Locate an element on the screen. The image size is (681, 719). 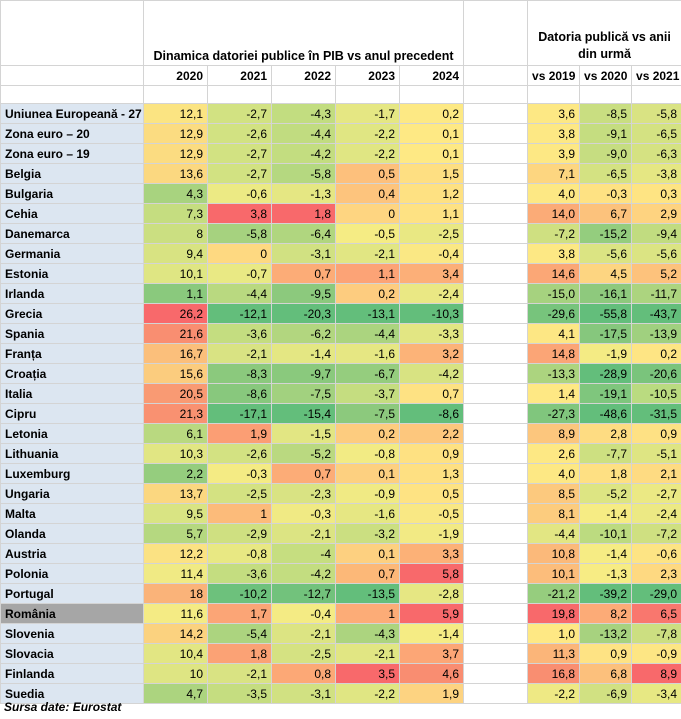
value-cell: 0,9 is located at coordinates (656, 433).